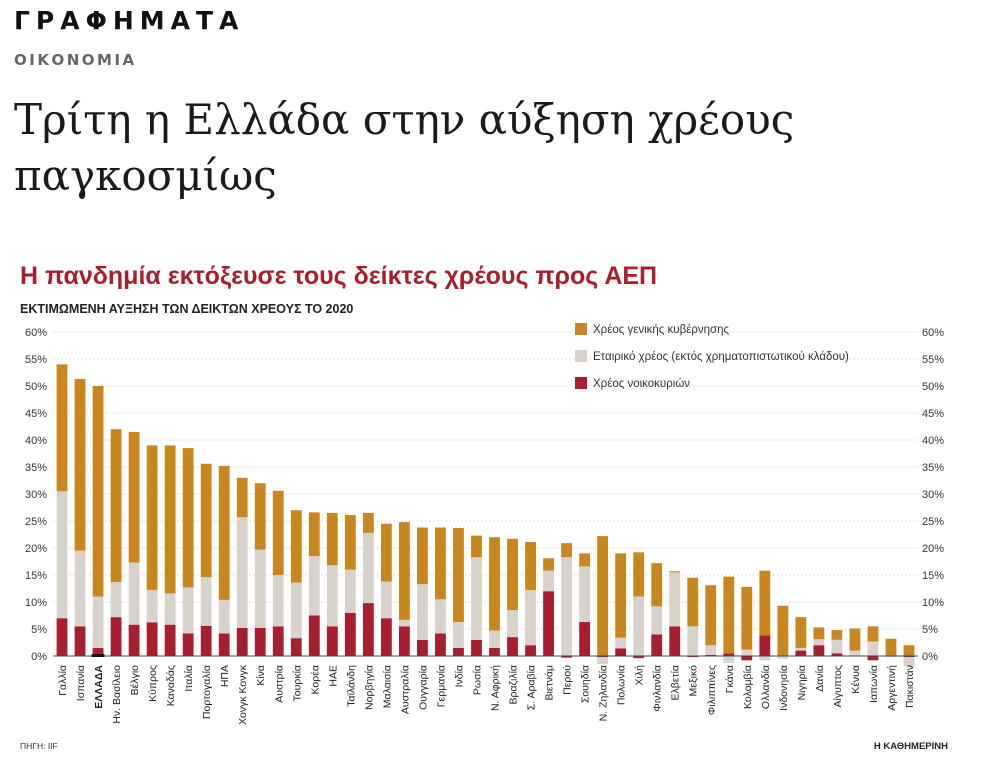 The height and width of the screenshot is (771, 983). Describe the element at coordinates (315, 679) in the screenshot. I see `x-tick-label: Κορέα` at that location.